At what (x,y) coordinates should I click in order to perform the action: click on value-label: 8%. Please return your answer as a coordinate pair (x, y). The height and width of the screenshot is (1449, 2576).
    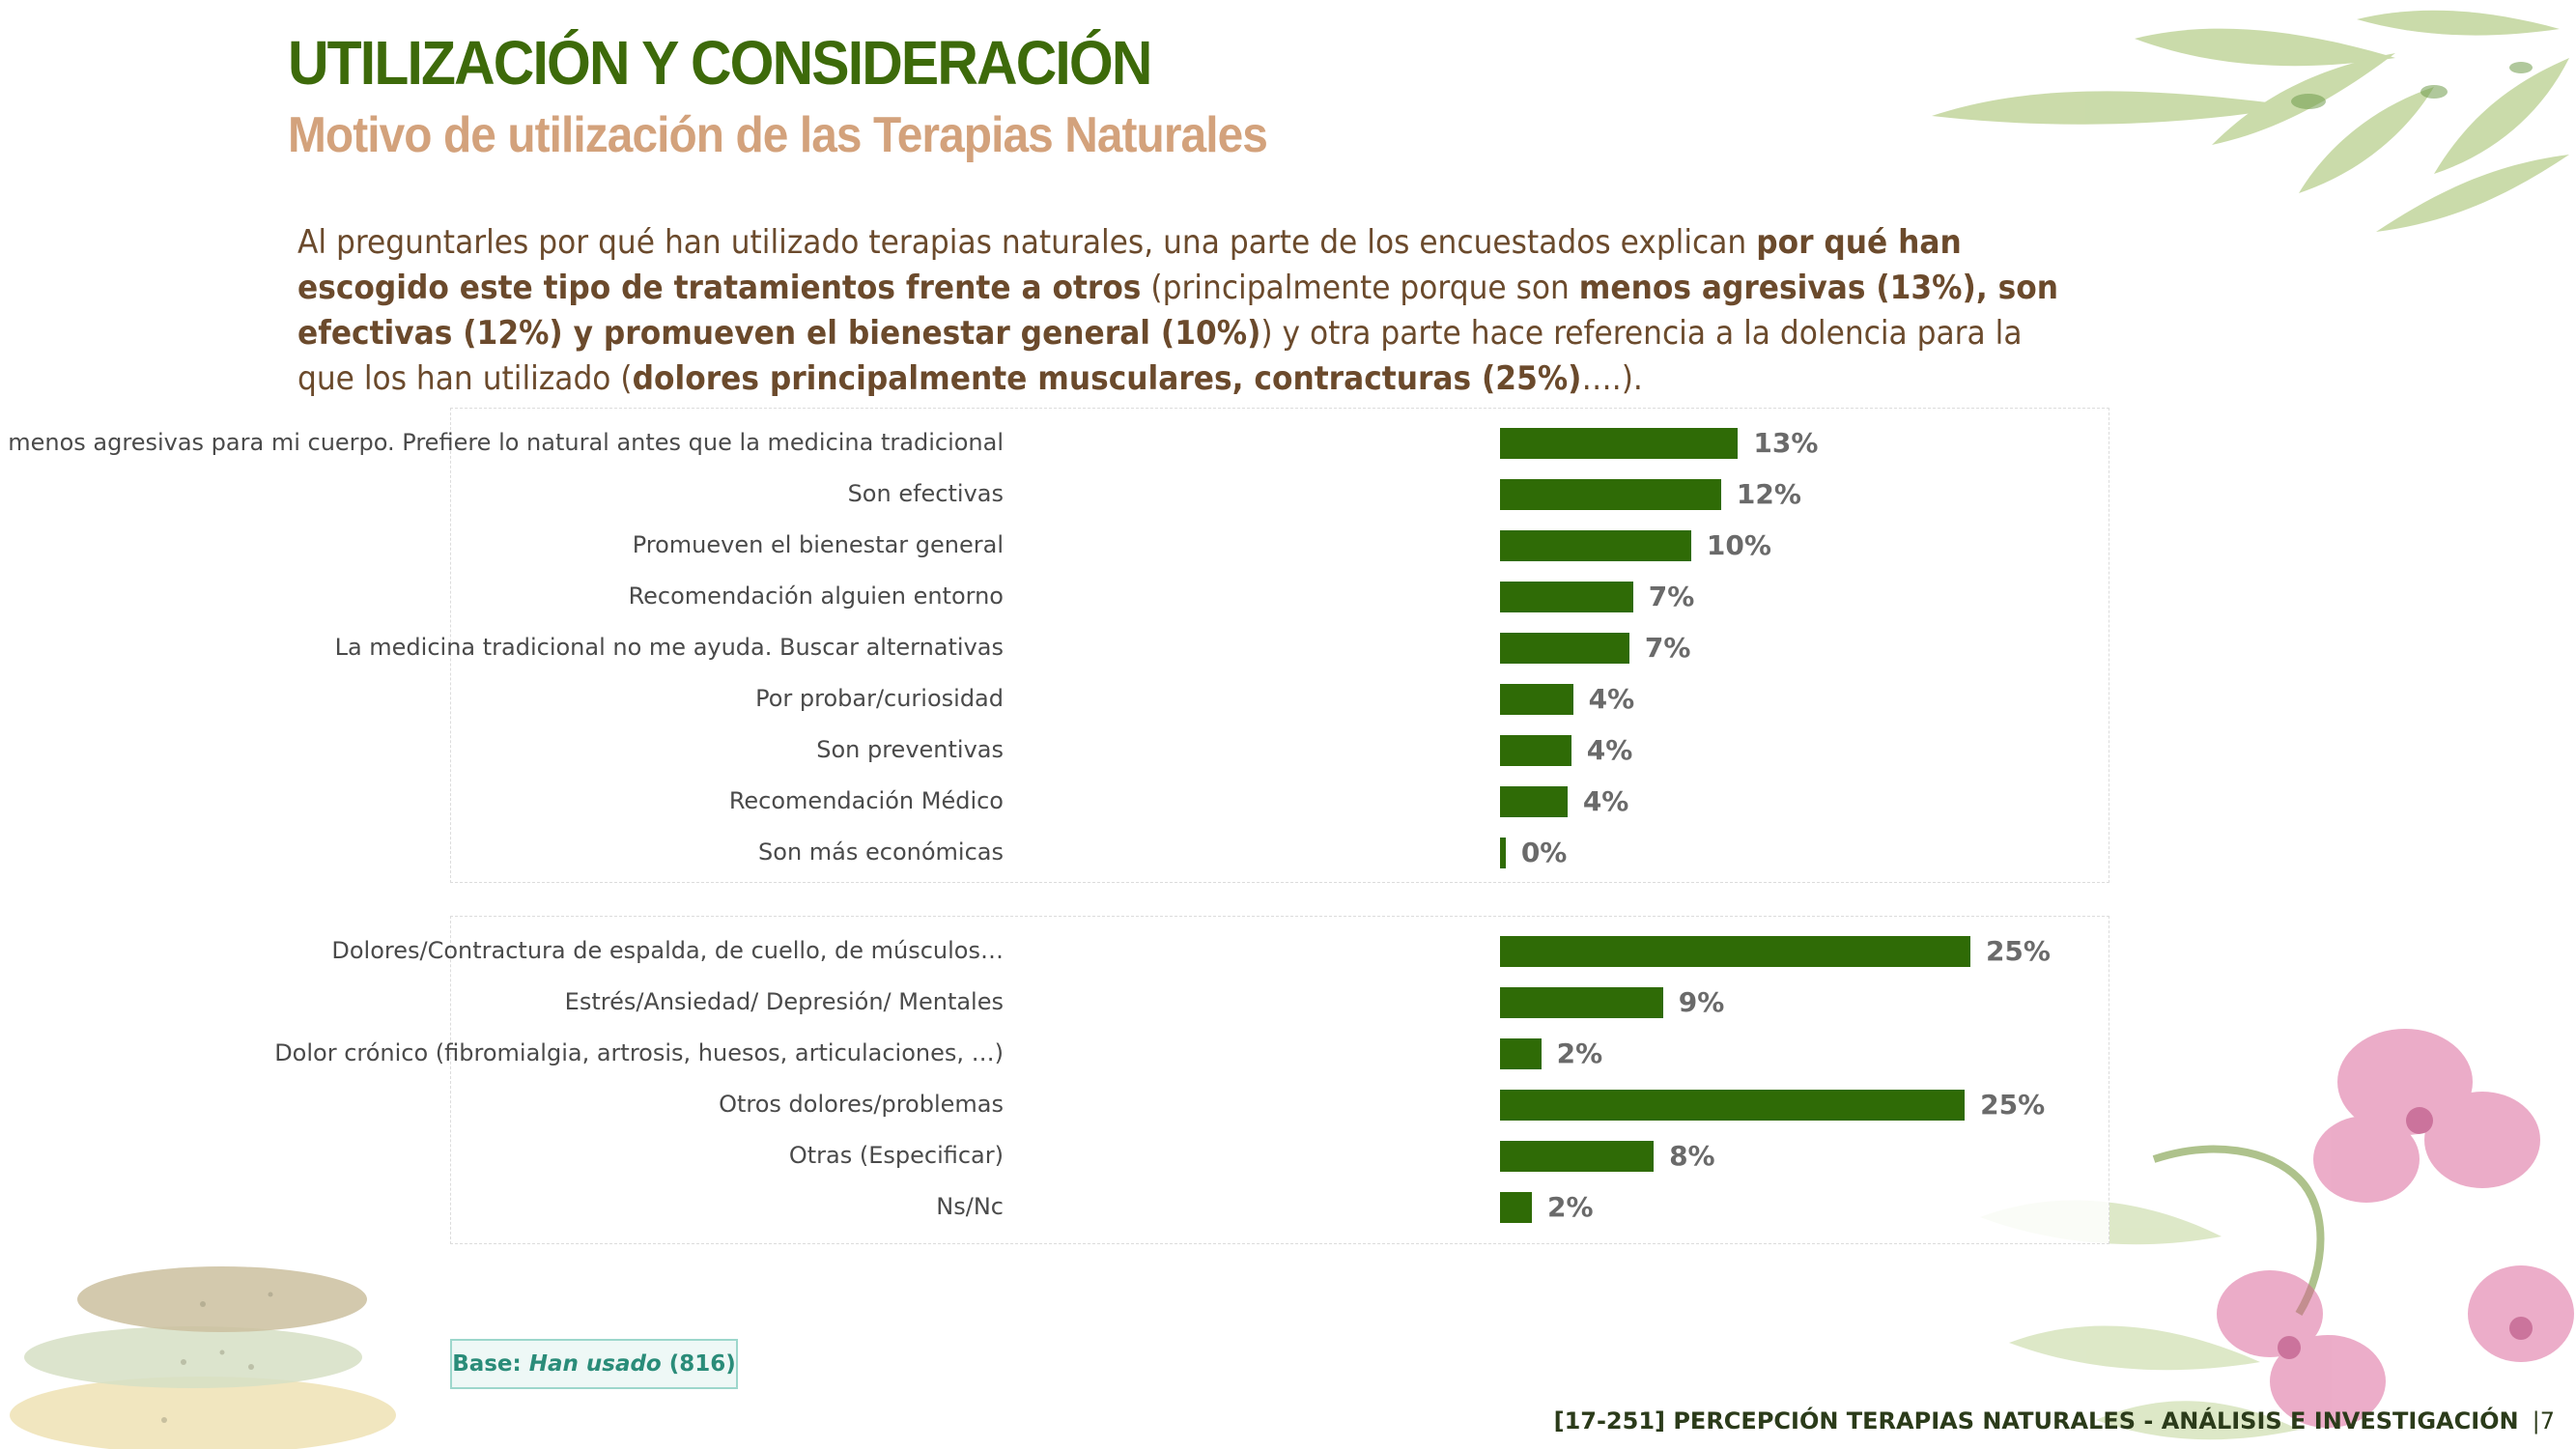
    Looking at the image, I should click on (1692, 1156).